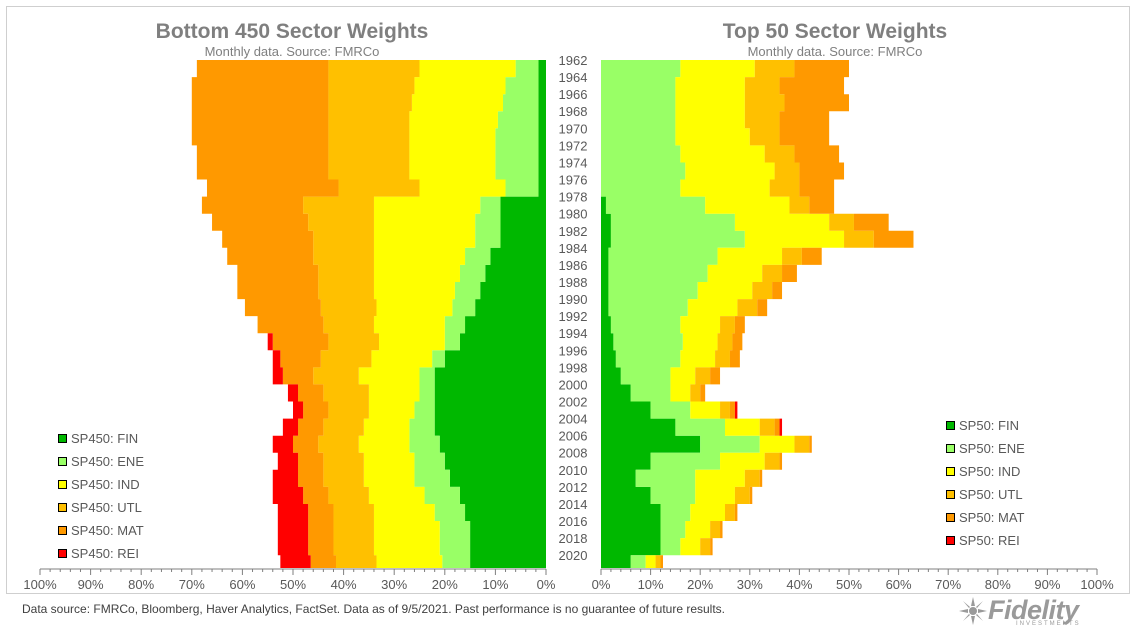  What do you see at coordinates (573, 180) in the screenshot?
I see `year-label: 1976` at bounding box center [573, 180].